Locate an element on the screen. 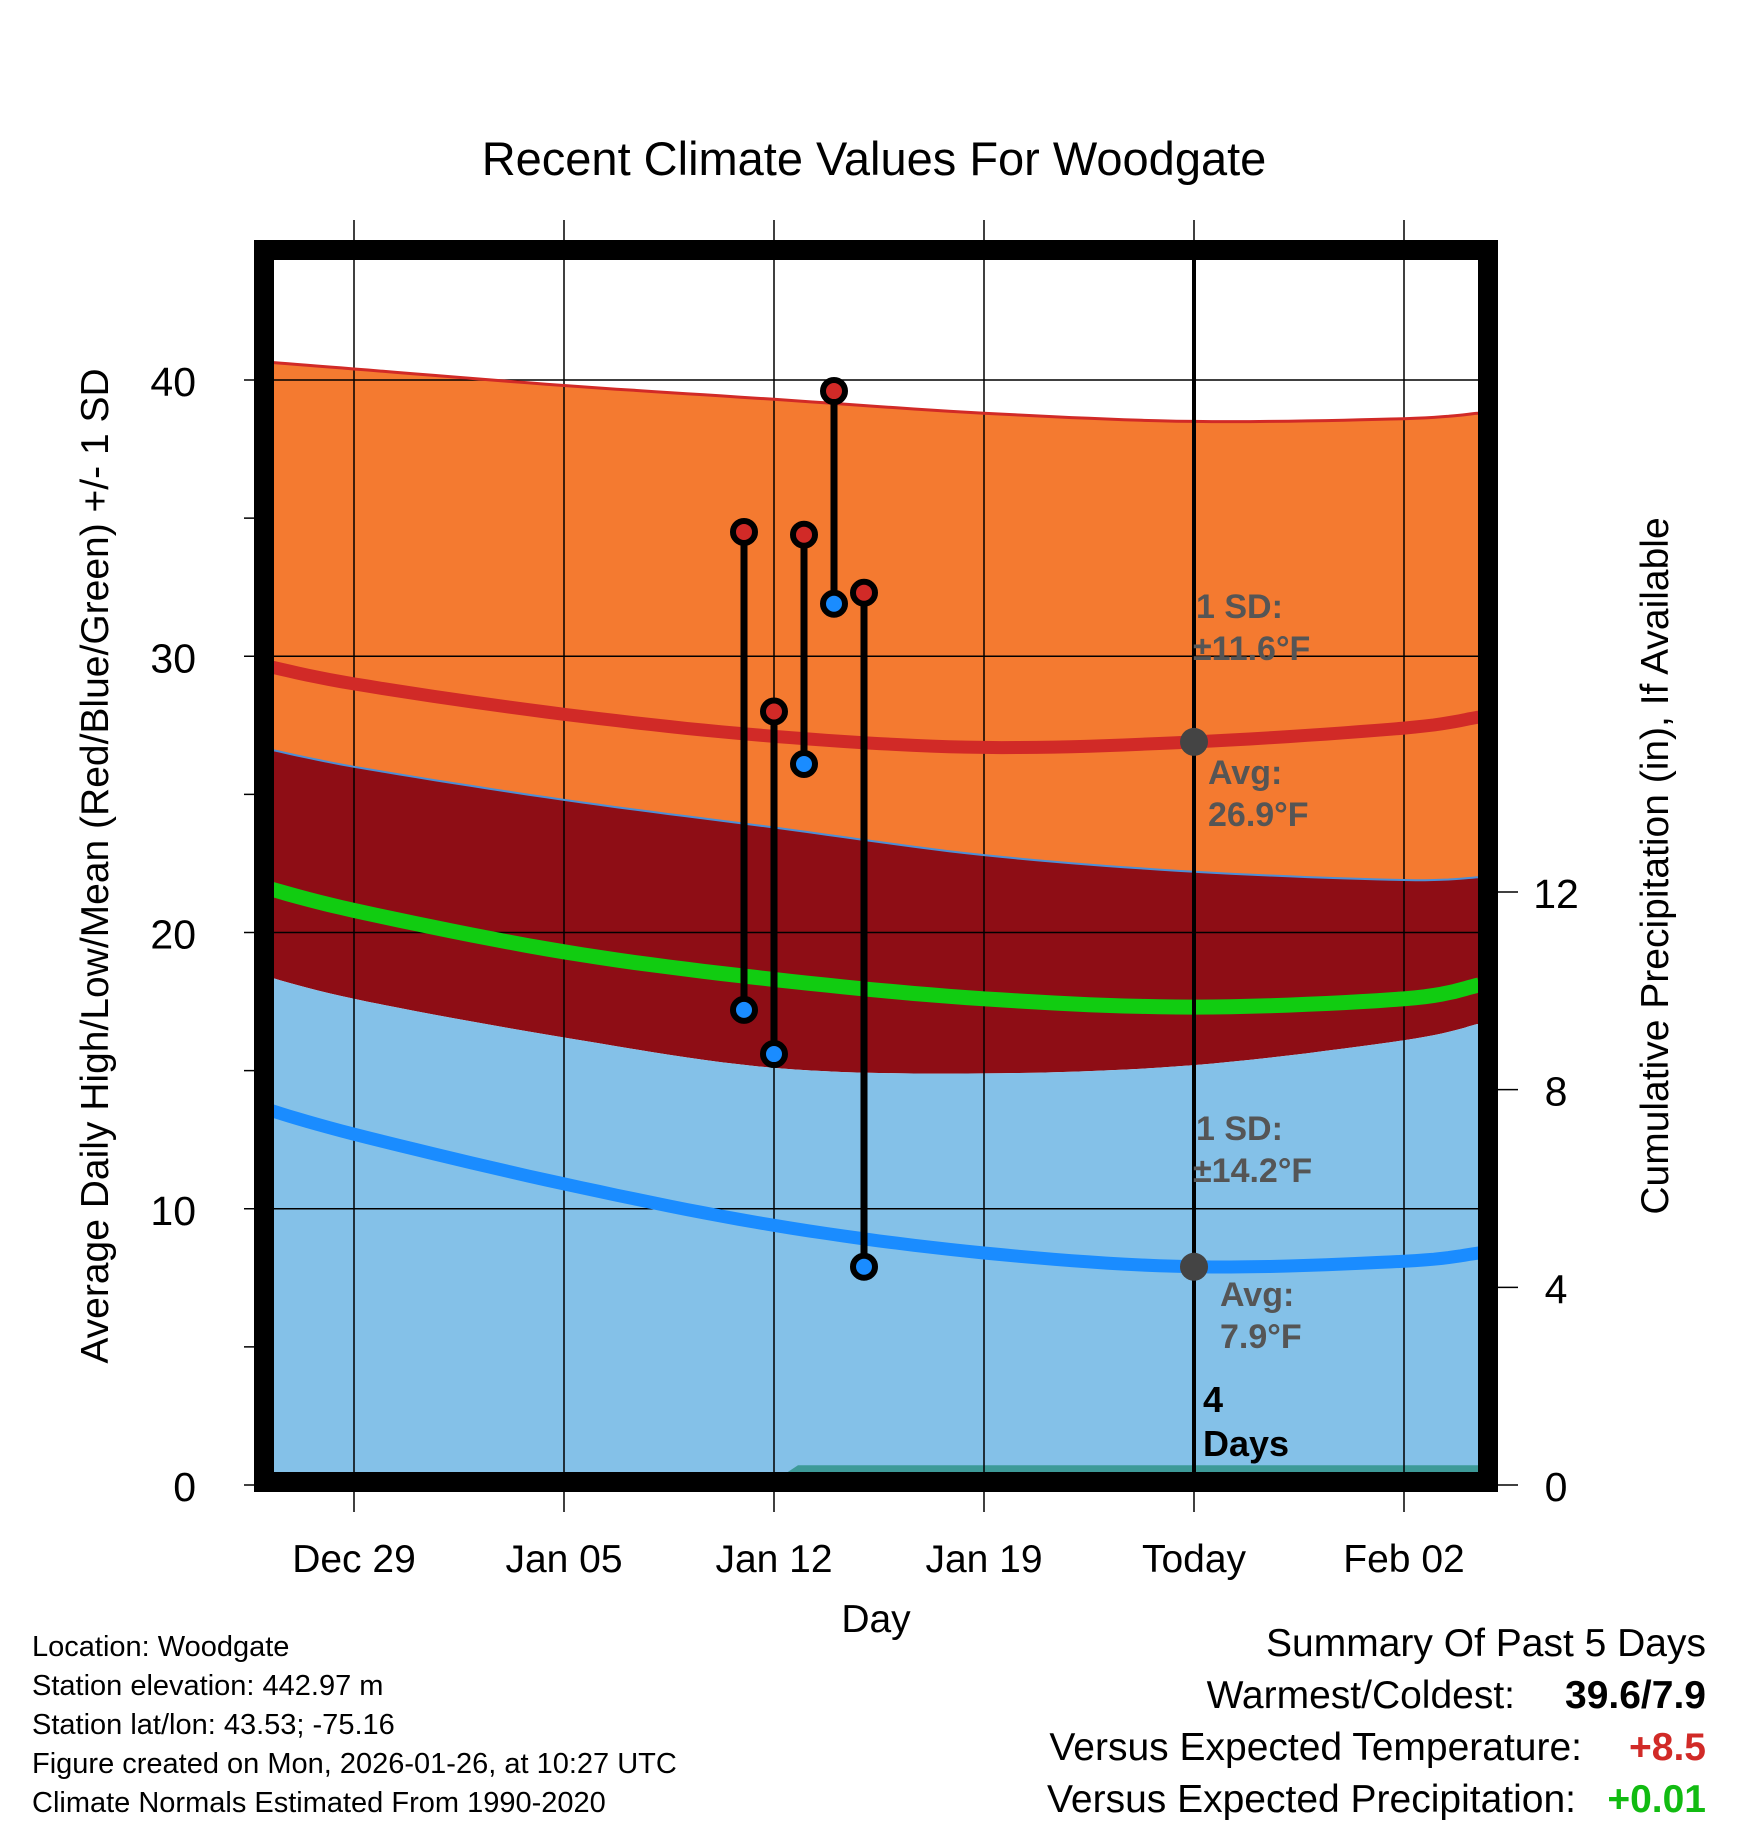  normal-high-line is located at coordinates (872, 706).